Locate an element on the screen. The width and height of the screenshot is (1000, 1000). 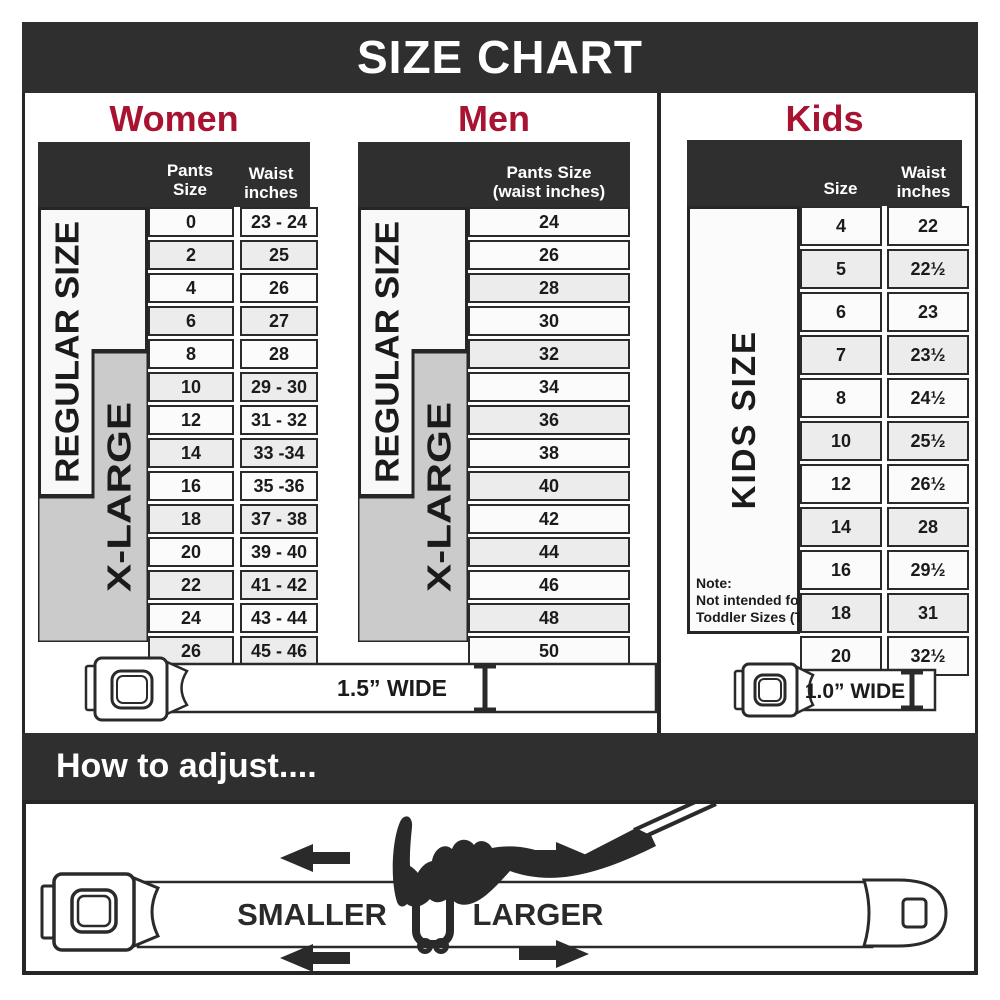
table-row: 6 27 is located at coordinates (233, 321).